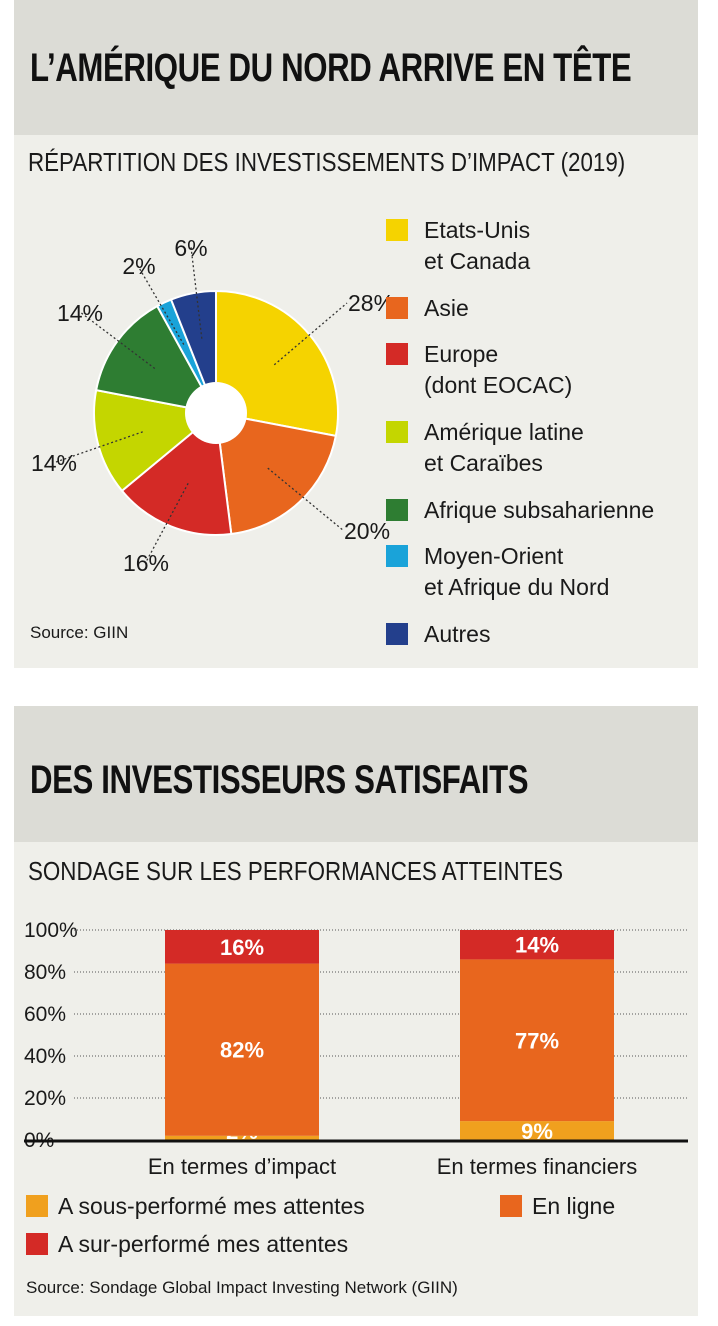 This screenshot has width=718, height=1326. What do you see at coordinates (45, 1056) in the screenshot?
I see `y-tick-label: 40%` at bounding box center [45, 1056].